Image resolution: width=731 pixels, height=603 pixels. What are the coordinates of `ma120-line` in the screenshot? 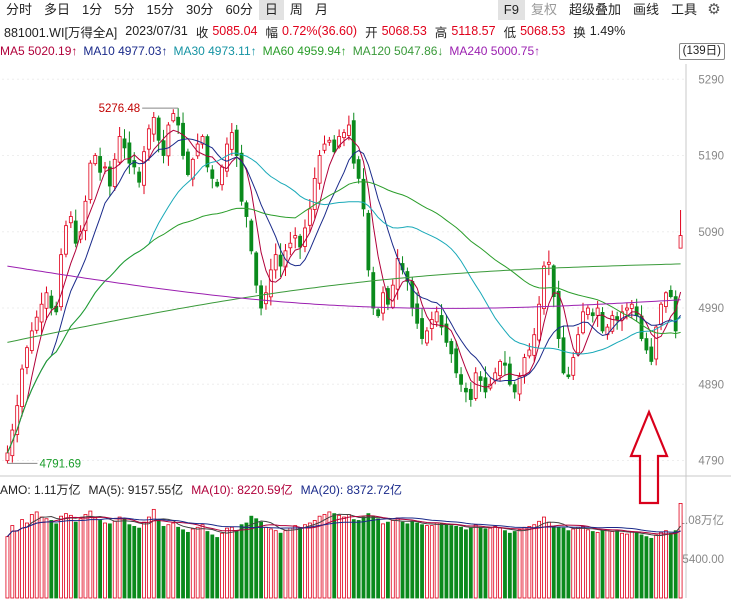 It's located at (344, 303).